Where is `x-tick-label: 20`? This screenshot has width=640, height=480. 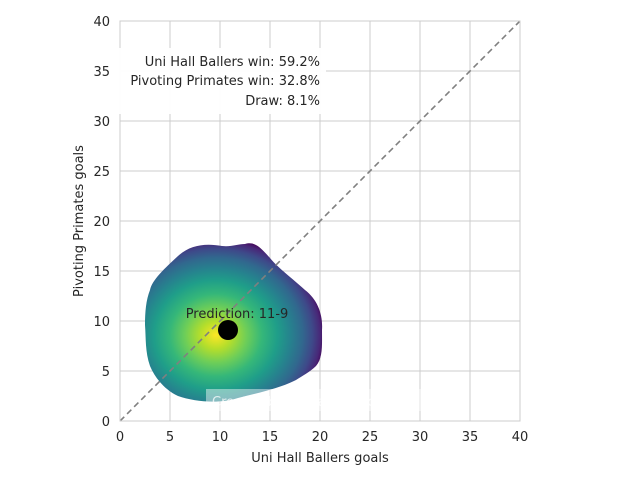 x-tick-label: 20 is located at coordinates (320, 437).